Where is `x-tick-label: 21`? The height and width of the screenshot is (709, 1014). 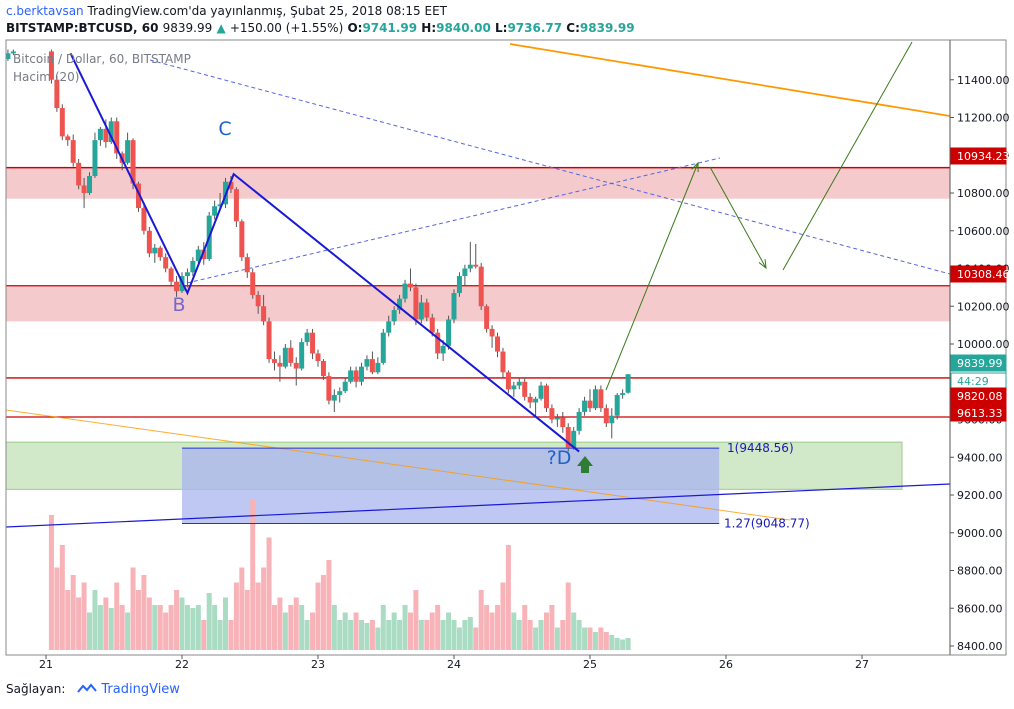 x-tick-label: 21 is located at coordinates (46, 664).